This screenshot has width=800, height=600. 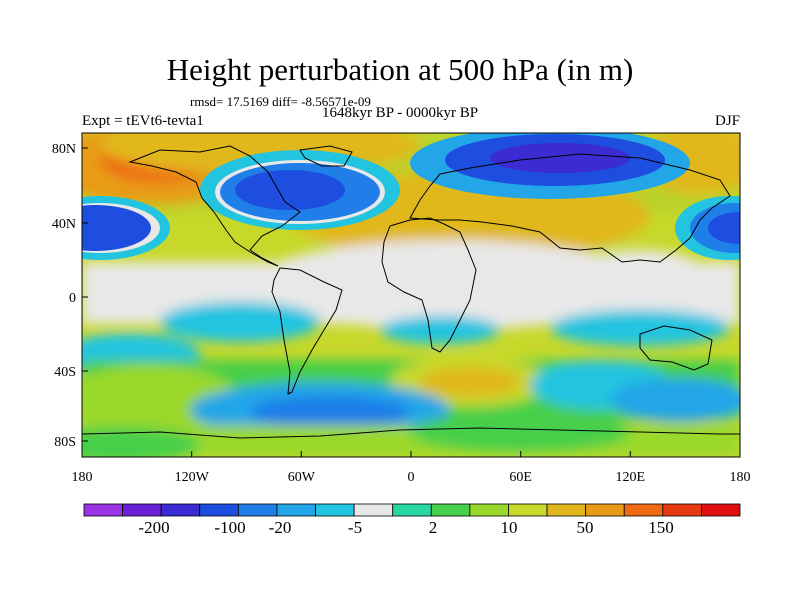 I want to click on colorbar, so click(x=412, y=510).